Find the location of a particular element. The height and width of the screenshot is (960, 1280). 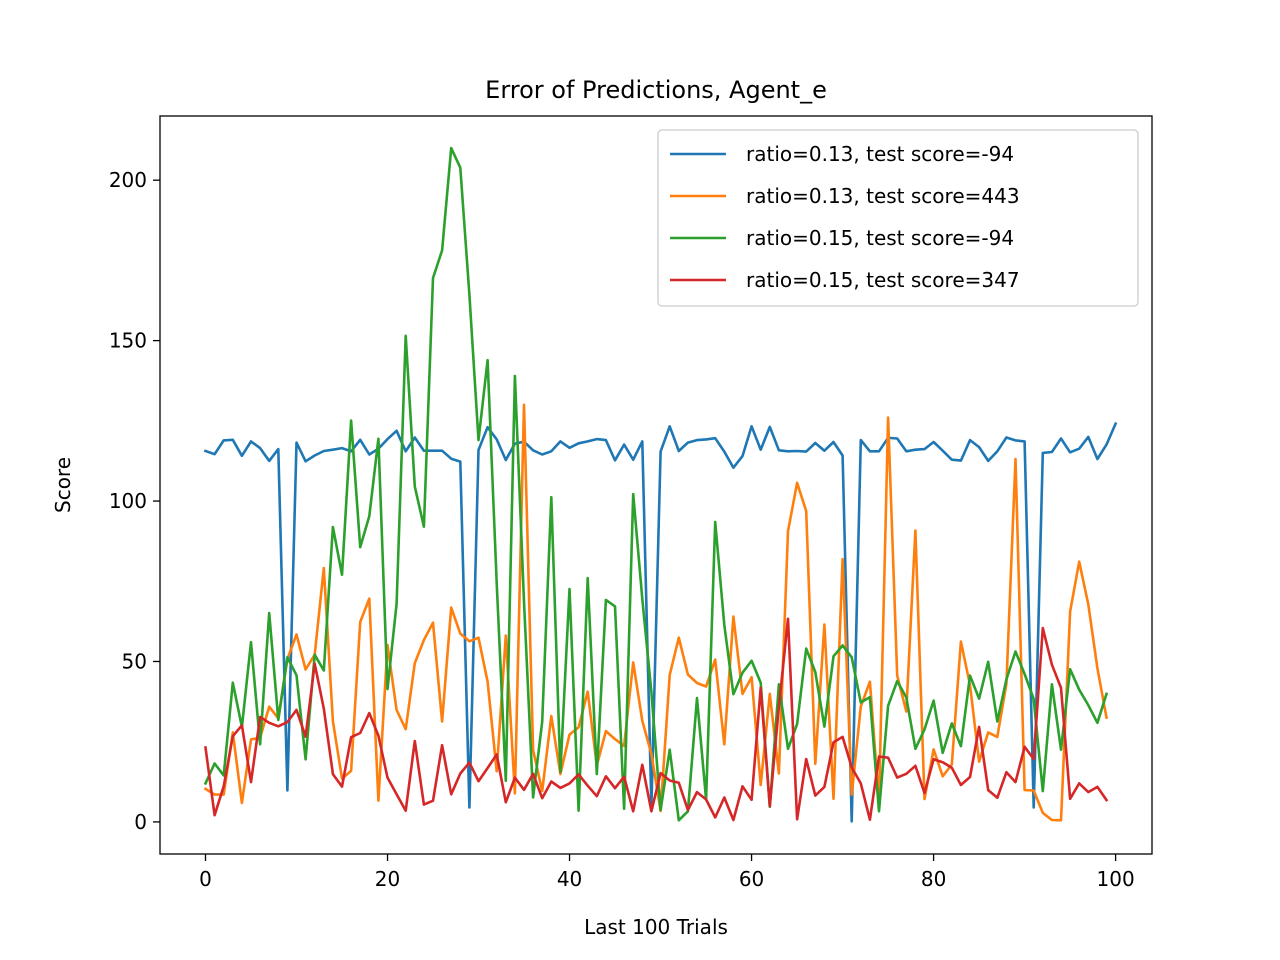

x-tick-label: 80 is located at coordinates (933, 879).